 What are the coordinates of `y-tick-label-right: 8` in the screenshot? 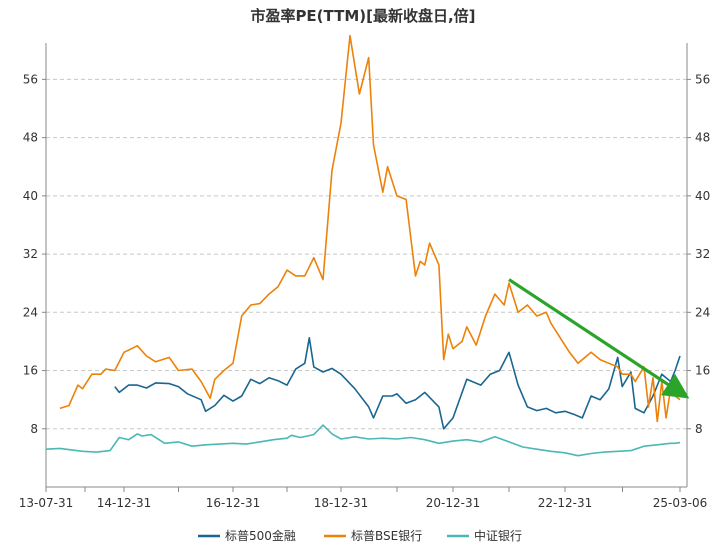 It's located at (699, 429).